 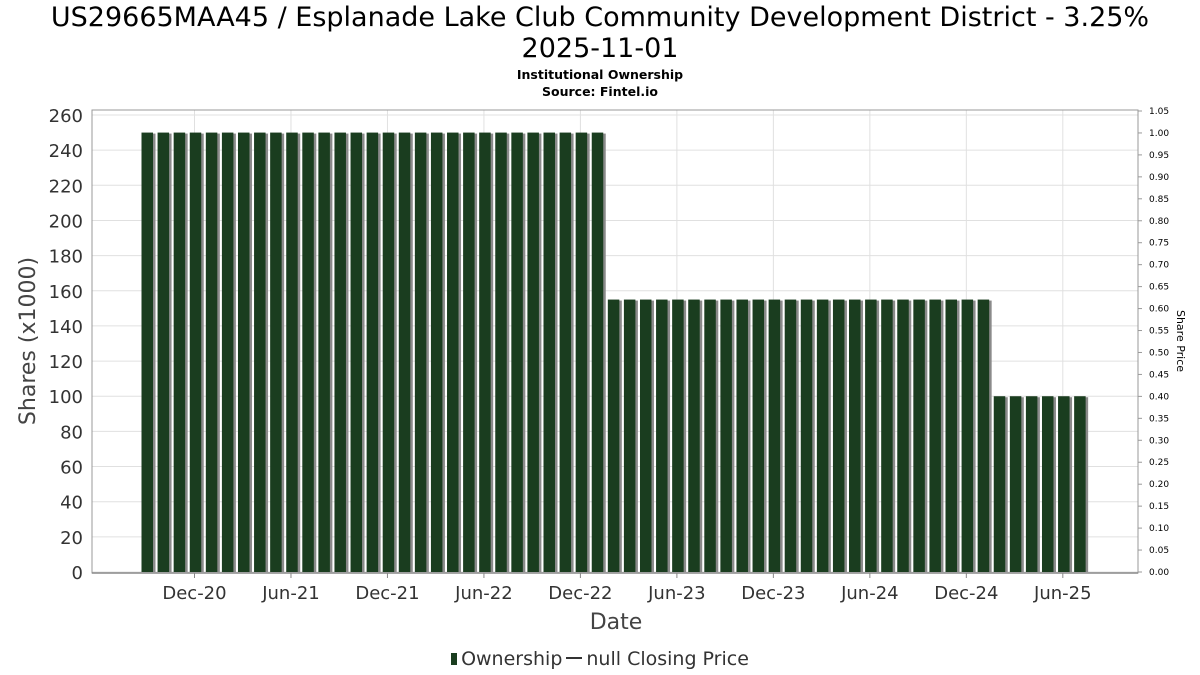 I want to click on price-legend-line, so click(x=574, y=658).